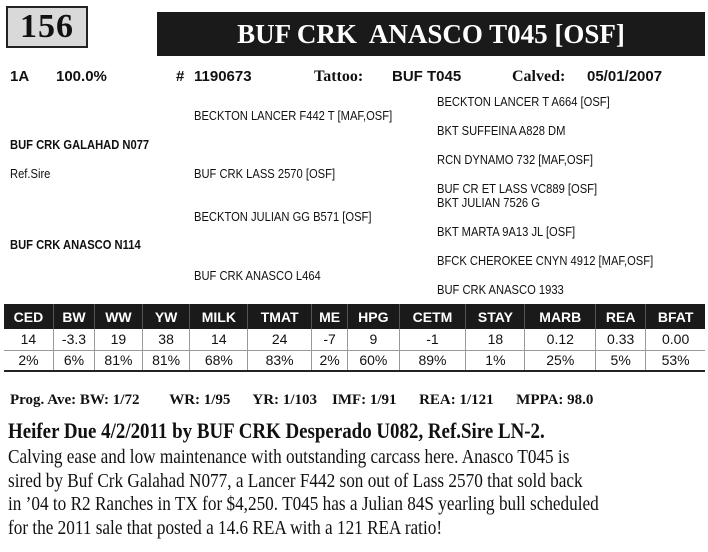 The width and height of the screenshot is (708, 552). What do you see at coordinates (580, 400) in the screenshot?
I see `prog-mppa: 98.0` at bounding box center [580, 400].